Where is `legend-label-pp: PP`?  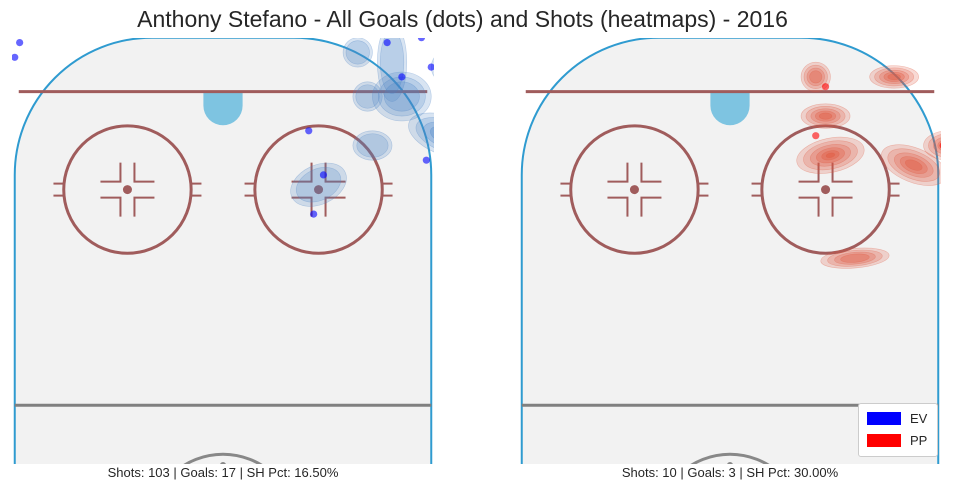
legend-label-pp: PP is located at coordinates (919, 440).